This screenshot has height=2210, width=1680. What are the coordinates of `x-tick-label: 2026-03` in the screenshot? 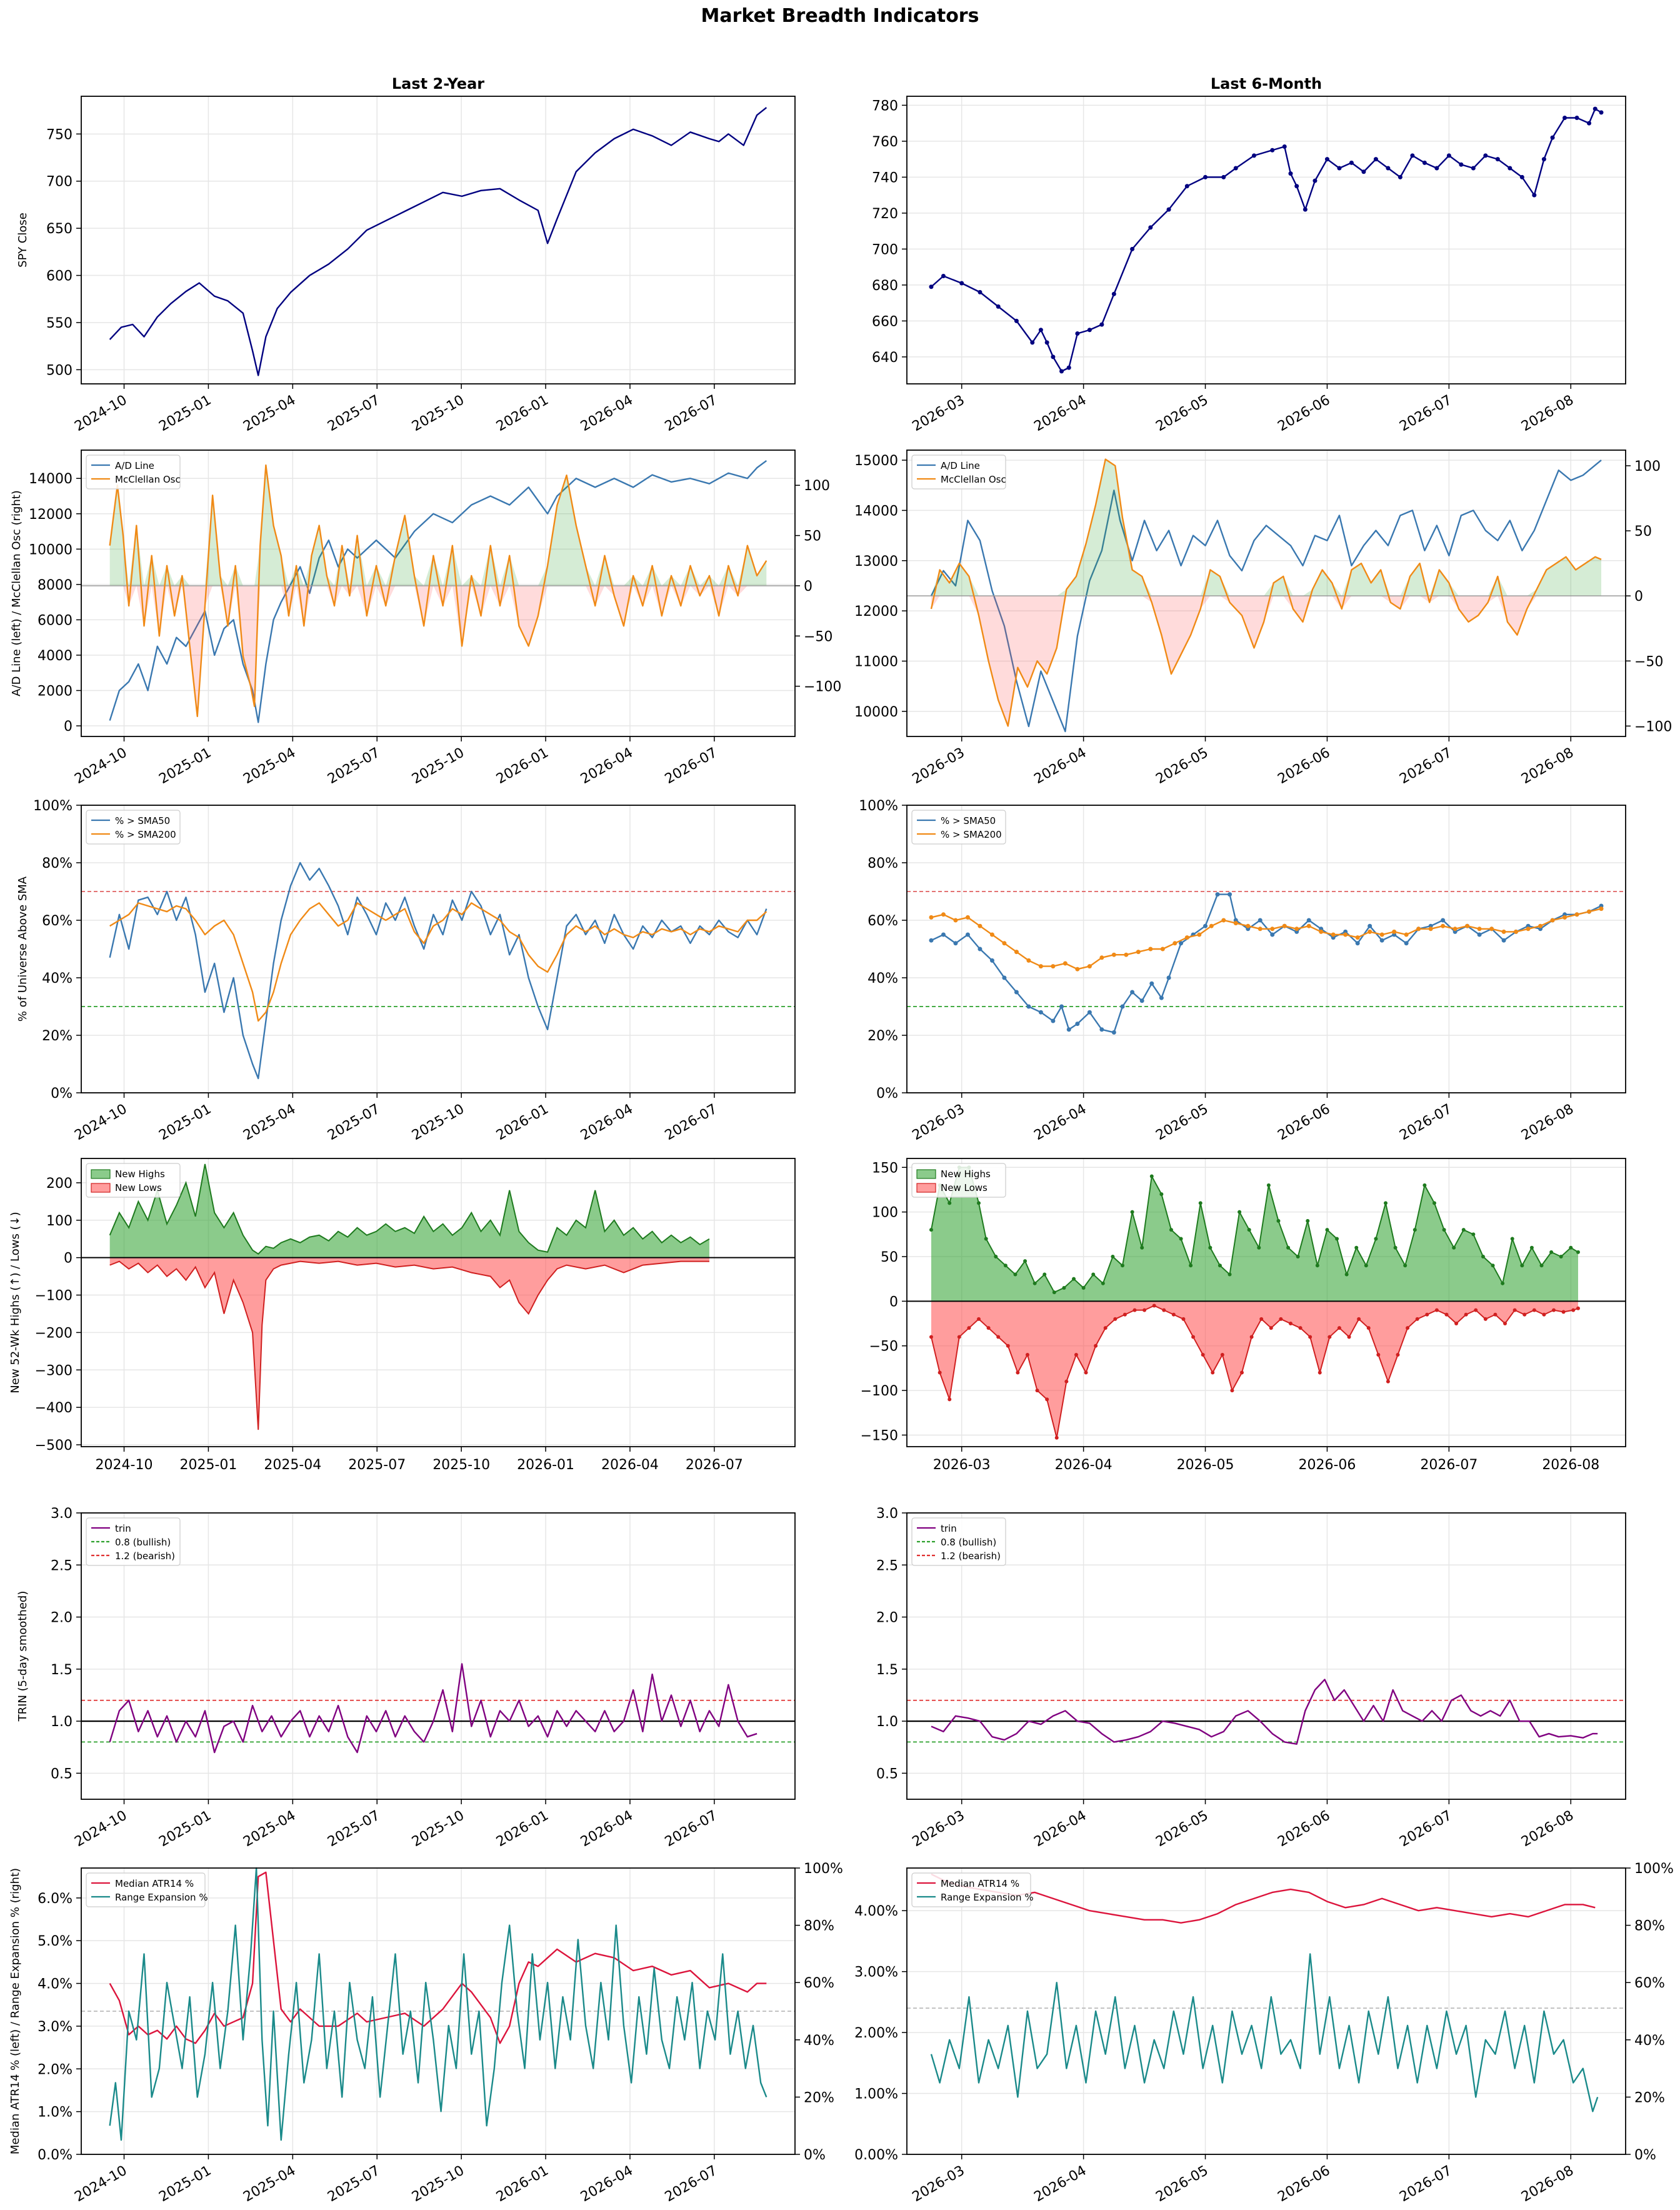 It's located at (939, 2185).